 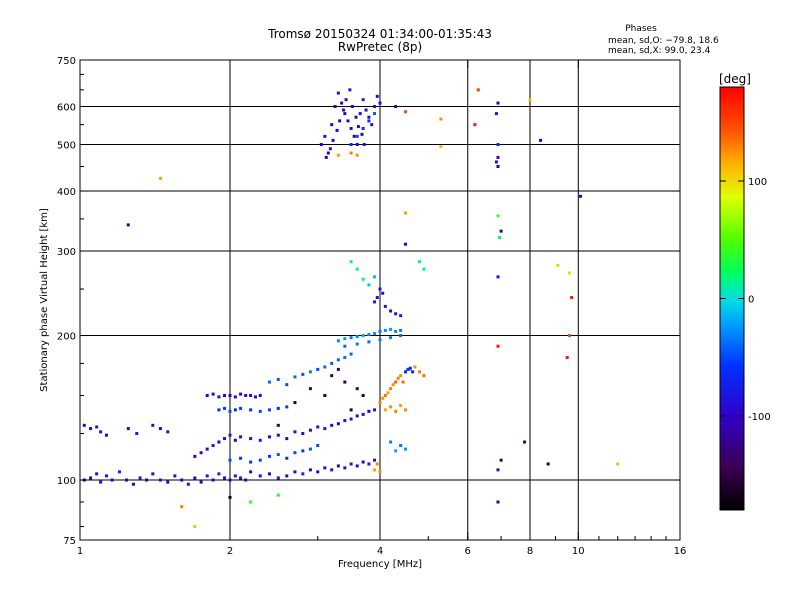 I want to click on y-tick-label: 75, so click(x=69, y=541).